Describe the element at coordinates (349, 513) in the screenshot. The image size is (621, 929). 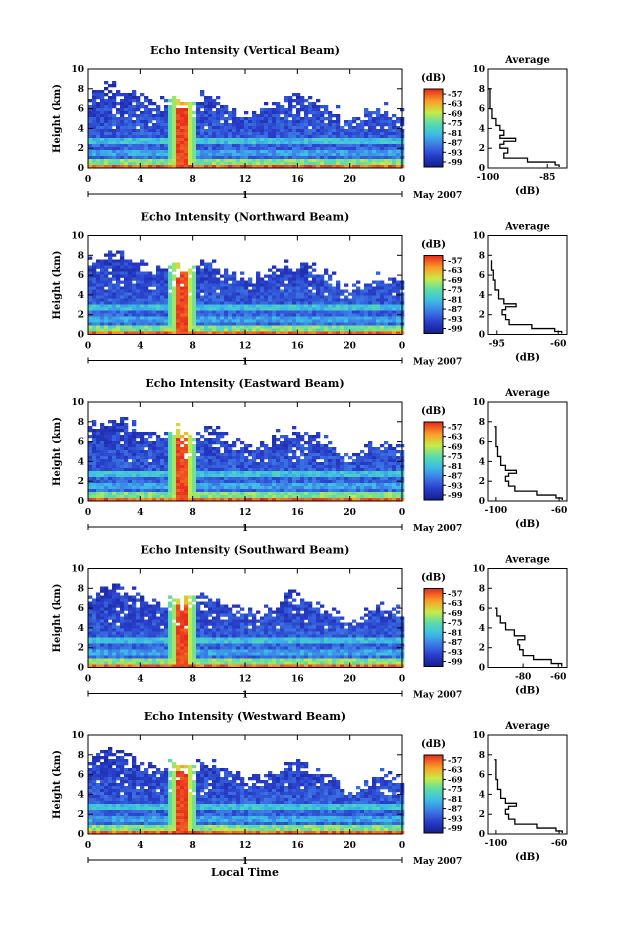
I see `x-tick-label: 20` at that location.